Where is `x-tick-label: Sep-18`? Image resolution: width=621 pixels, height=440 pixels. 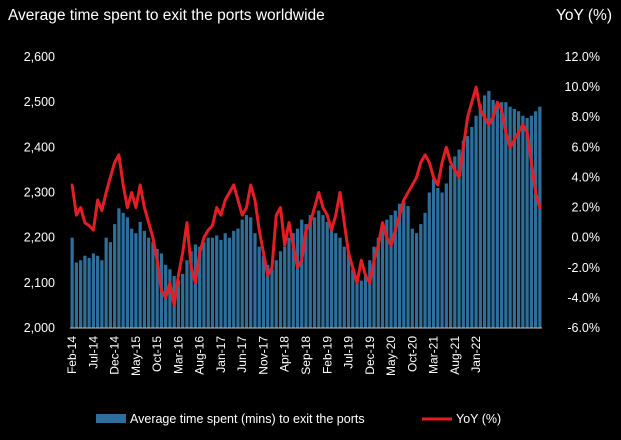
x-tick-label: Sep-18 is located at coordinates (306, 355).